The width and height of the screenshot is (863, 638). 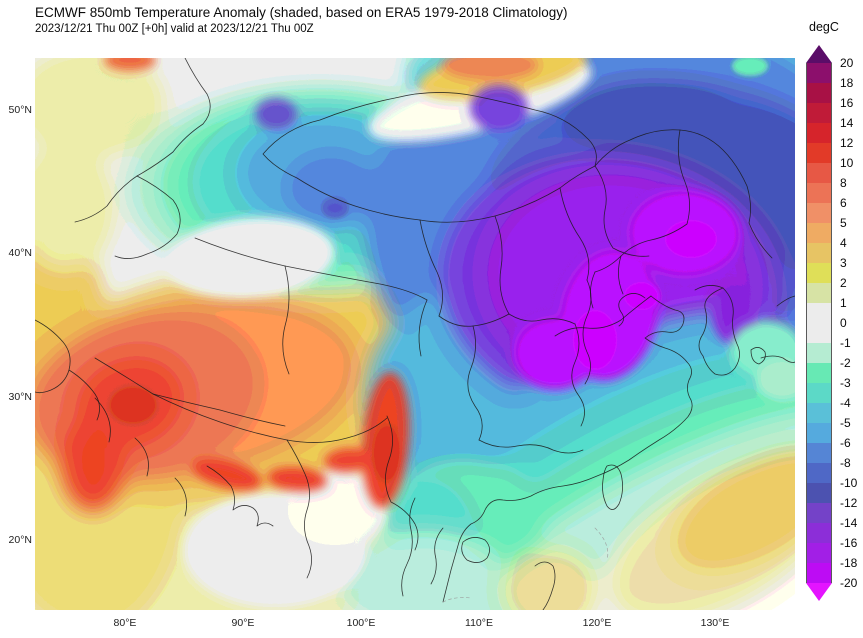 I want to click on colorbar-arrow-top, so click(x=819, y=54).